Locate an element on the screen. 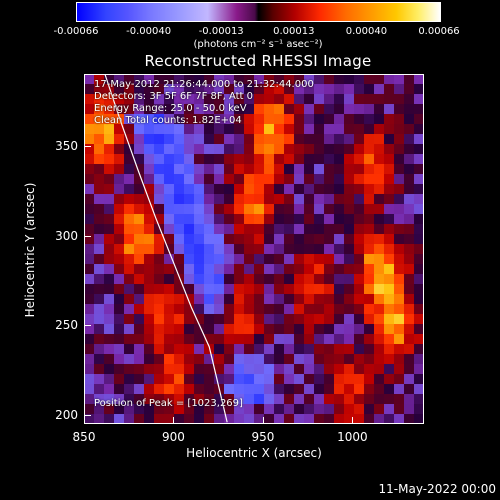 The height and width of the screenshot is (500, 500). colorbar-tick-label: -0.00013 is located at coordinates (221, 31).